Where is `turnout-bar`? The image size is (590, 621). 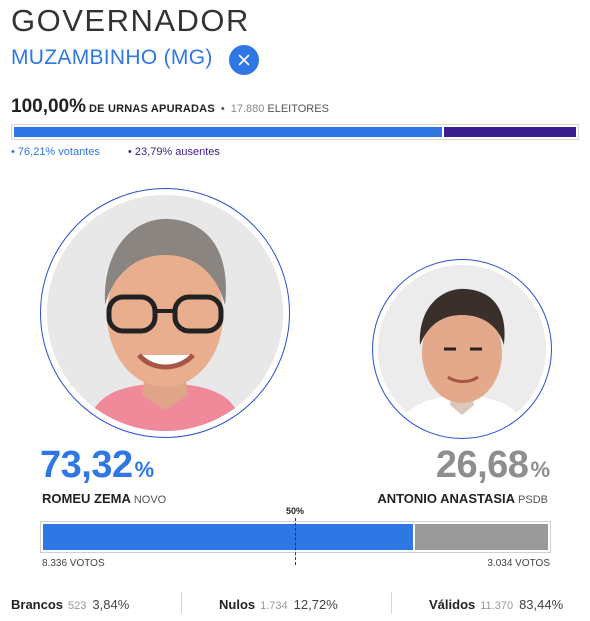
turnout-bar is located at coordinates (295, 132).